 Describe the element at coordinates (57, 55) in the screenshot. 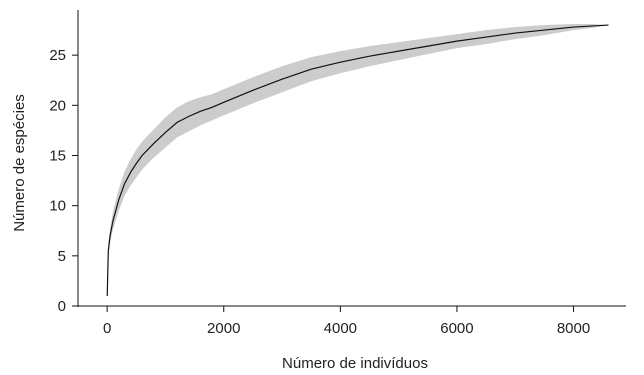

I see `y-tick-label: 25` at that location.